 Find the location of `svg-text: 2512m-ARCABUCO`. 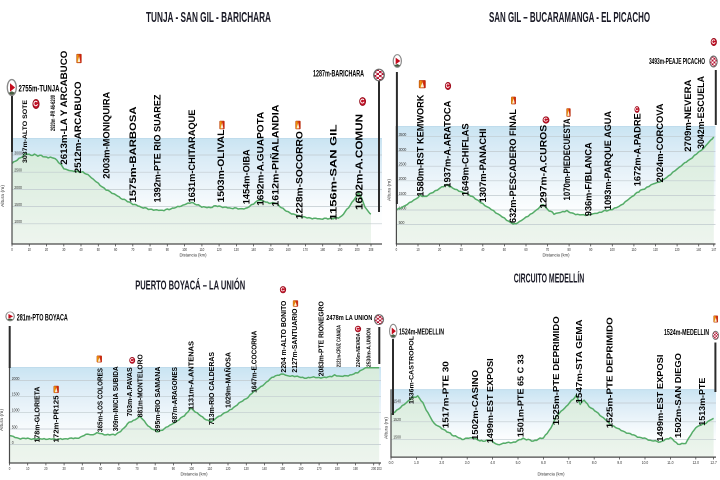

svg-text: 2512m-ARCABUCO is located at coordinates (78, 127).